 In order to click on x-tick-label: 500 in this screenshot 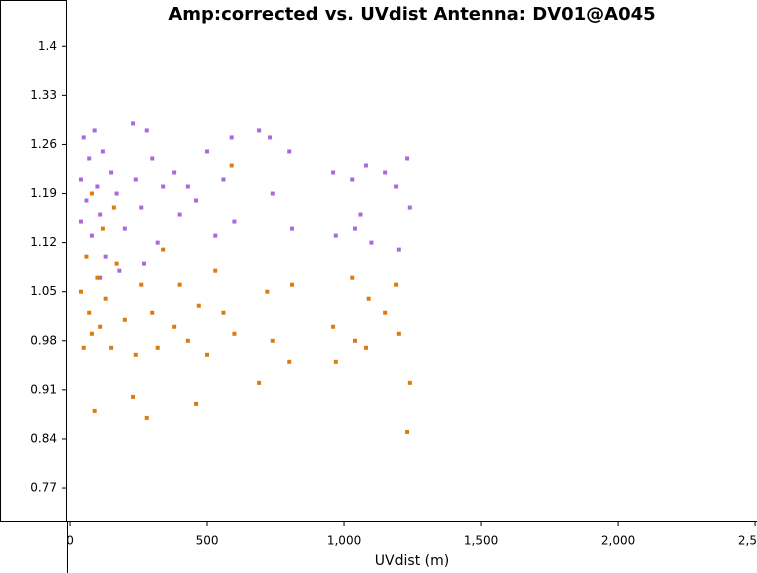, I will do `click(207, 541)`.